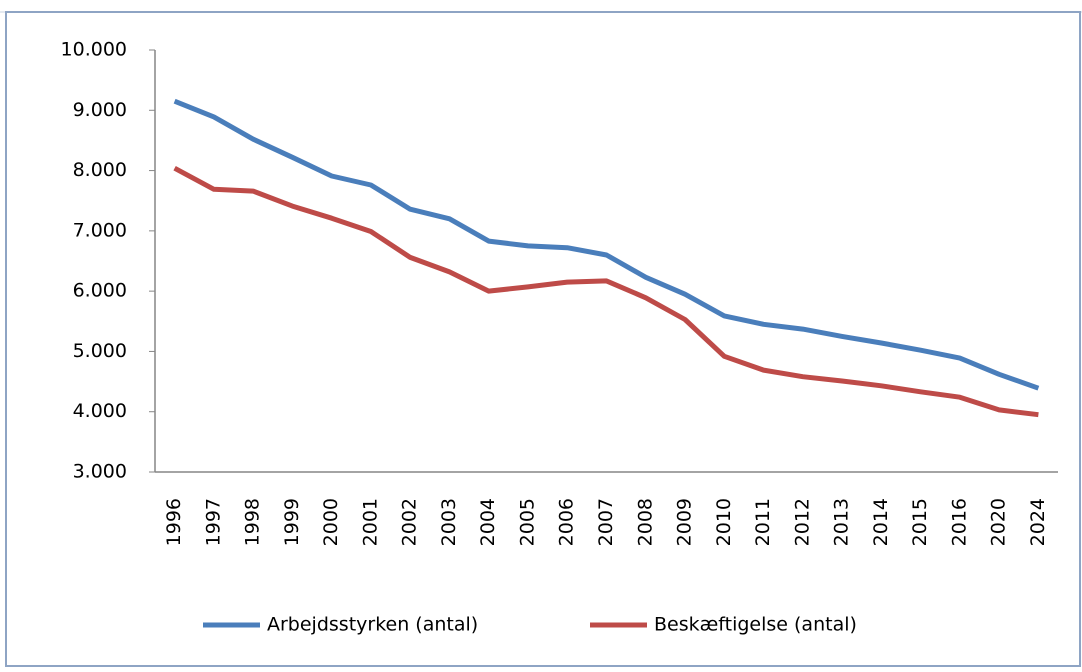 The height and width of the screenshot is (672, 1082). What do you see at coordinates (372, 625) in the screenshot?
I see `legend-label: Arbejdsstyrken (antal)` at bounding box center [372, 625].